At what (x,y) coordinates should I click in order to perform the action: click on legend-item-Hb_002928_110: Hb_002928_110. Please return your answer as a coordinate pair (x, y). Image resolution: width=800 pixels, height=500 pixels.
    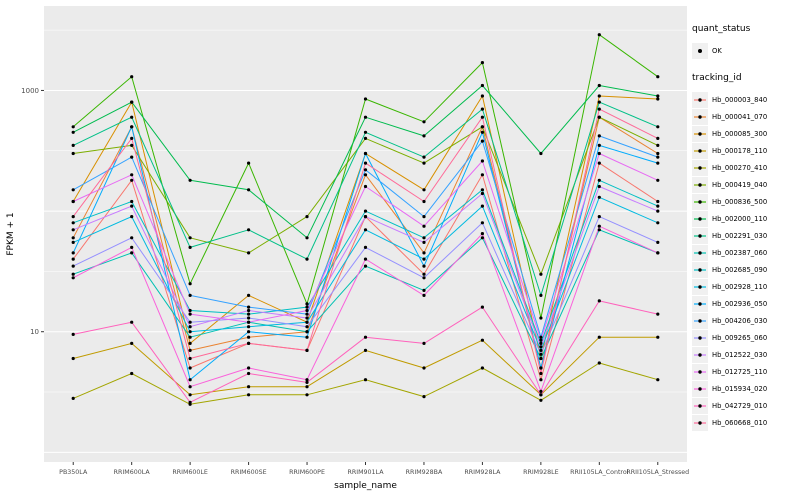
    Looking at the image, I should click on (745, 286).